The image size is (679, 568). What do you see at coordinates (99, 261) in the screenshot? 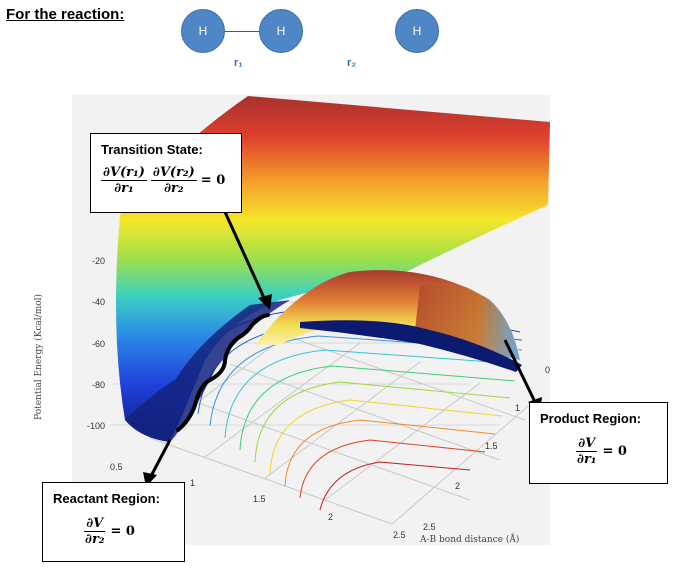
I see `z-tick: -20` at bounding box center [99, 261].